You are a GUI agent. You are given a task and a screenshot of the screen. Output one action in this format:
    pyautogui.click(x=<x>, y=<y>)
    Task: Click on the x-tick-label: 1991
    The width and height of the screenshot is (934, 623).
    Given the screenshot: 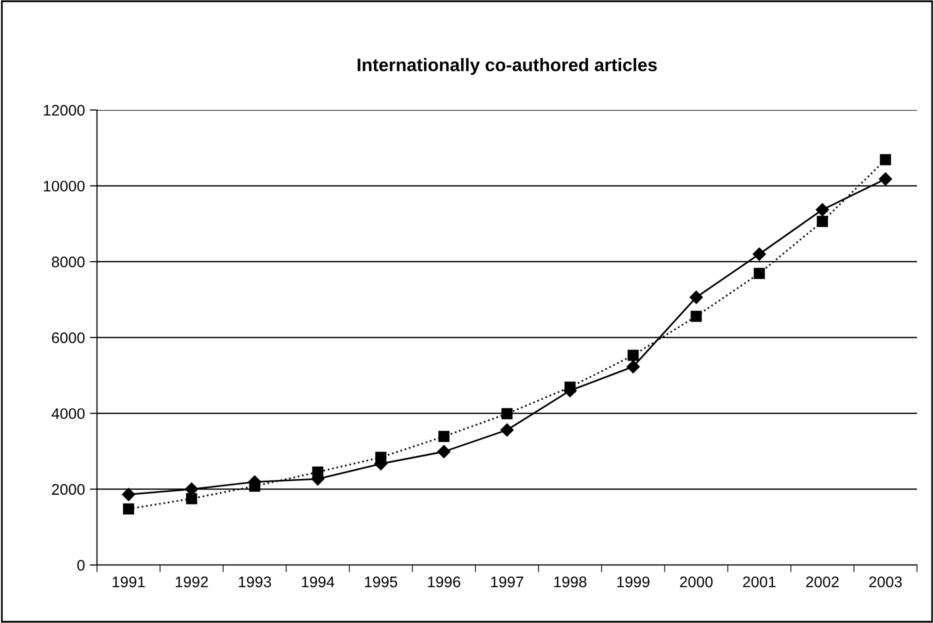 What is the action you would take?
    pyautogui.click(x=128, y=582)
    